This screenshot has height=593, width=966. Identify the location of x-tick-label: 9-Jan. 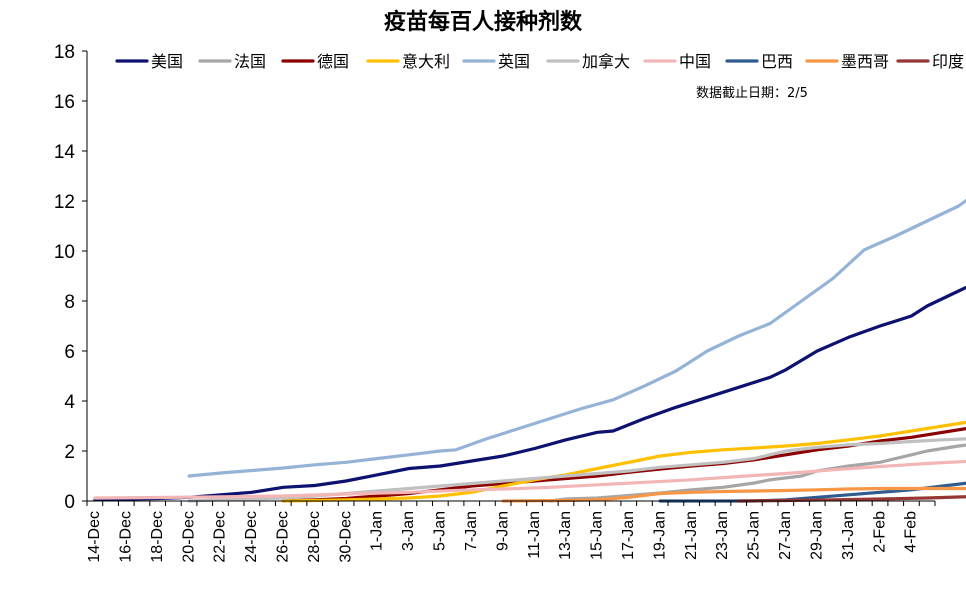
(502, 531).